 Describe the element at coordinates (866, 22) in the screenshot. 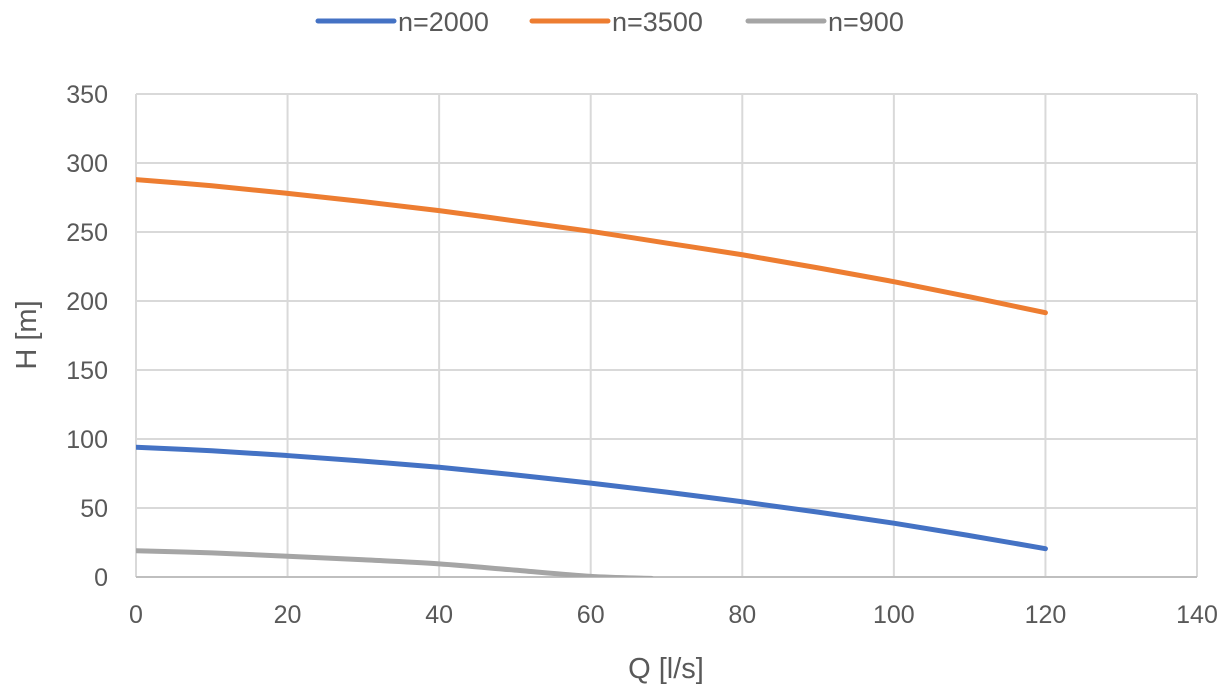

I see `legend-label-n-900: n=900` at that location.